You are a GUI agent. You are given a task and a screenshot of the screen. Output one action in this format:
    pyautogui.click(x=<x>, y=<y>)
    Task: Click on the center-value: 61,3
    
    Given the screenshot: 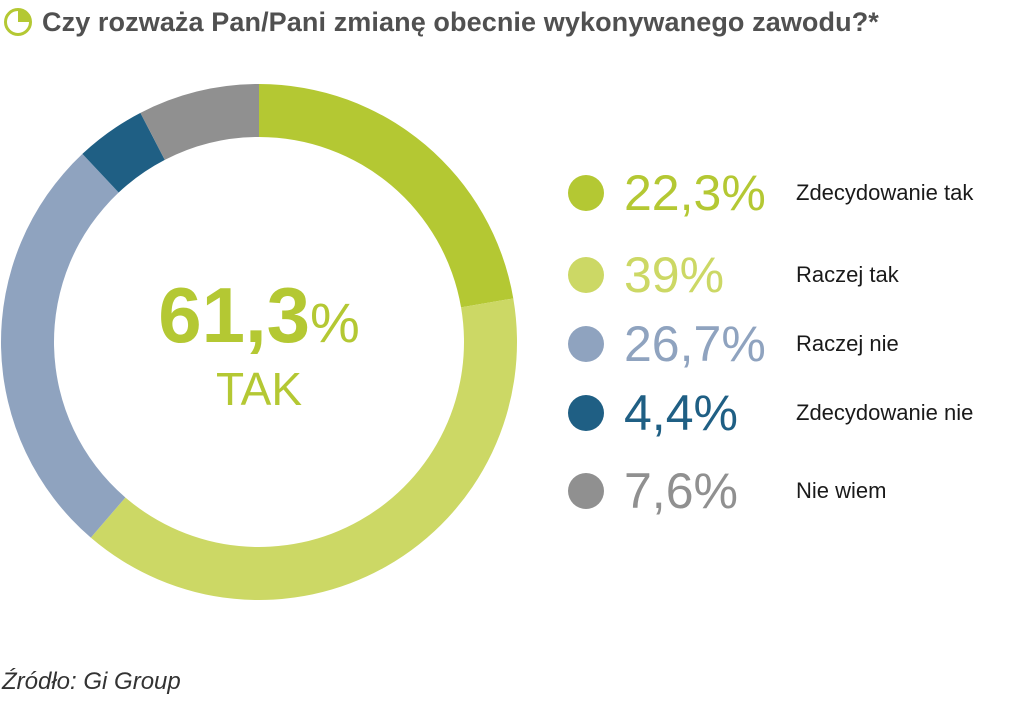 What is the action you would take?
    pyautogui.click(x=234, y=315)
    